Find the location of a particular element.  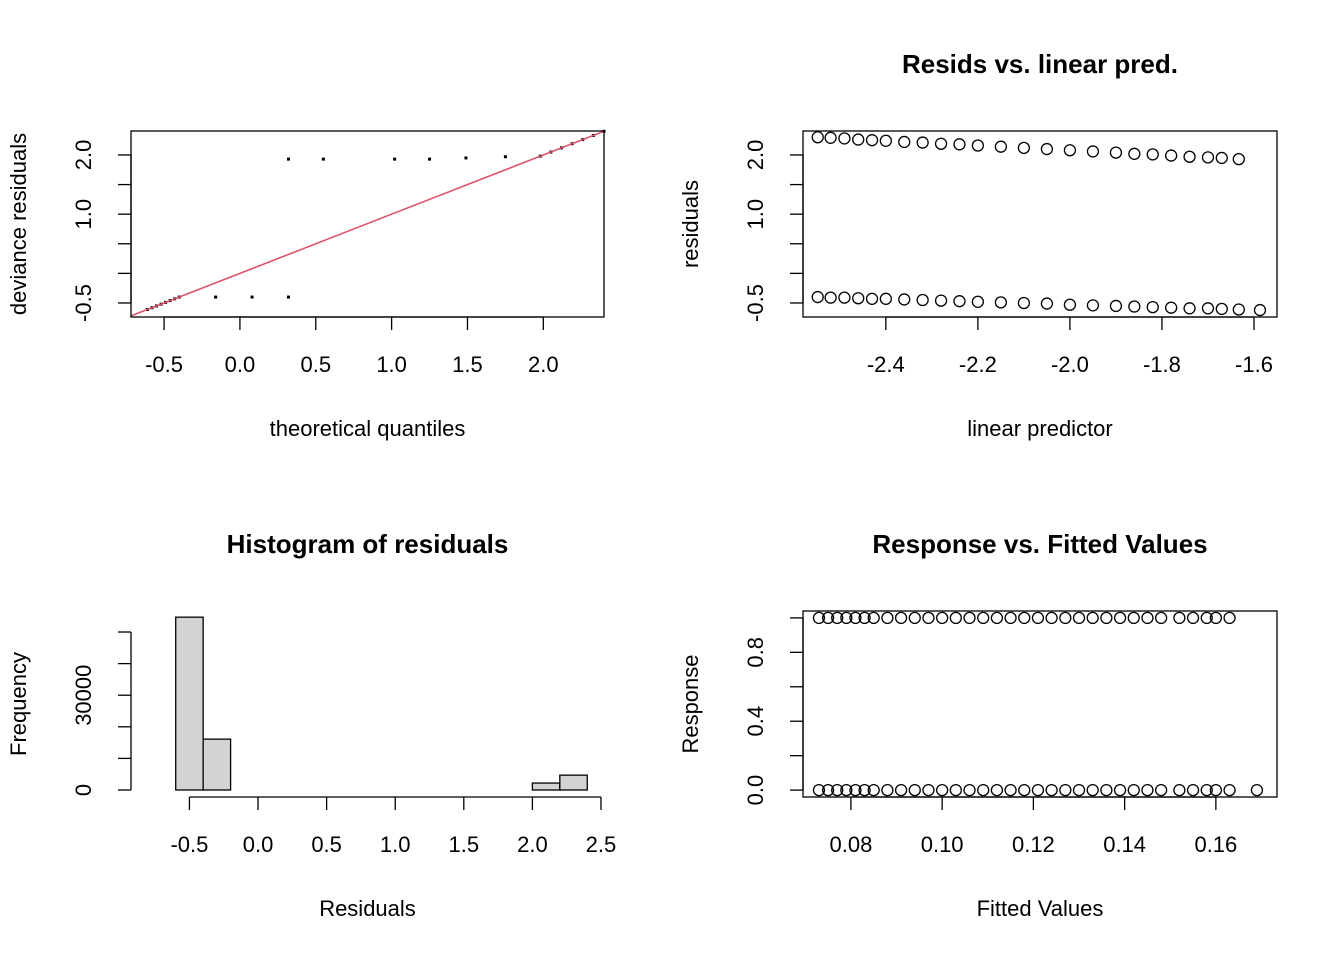

y-tick-label: 30000 is located at coordinates (83, 695).